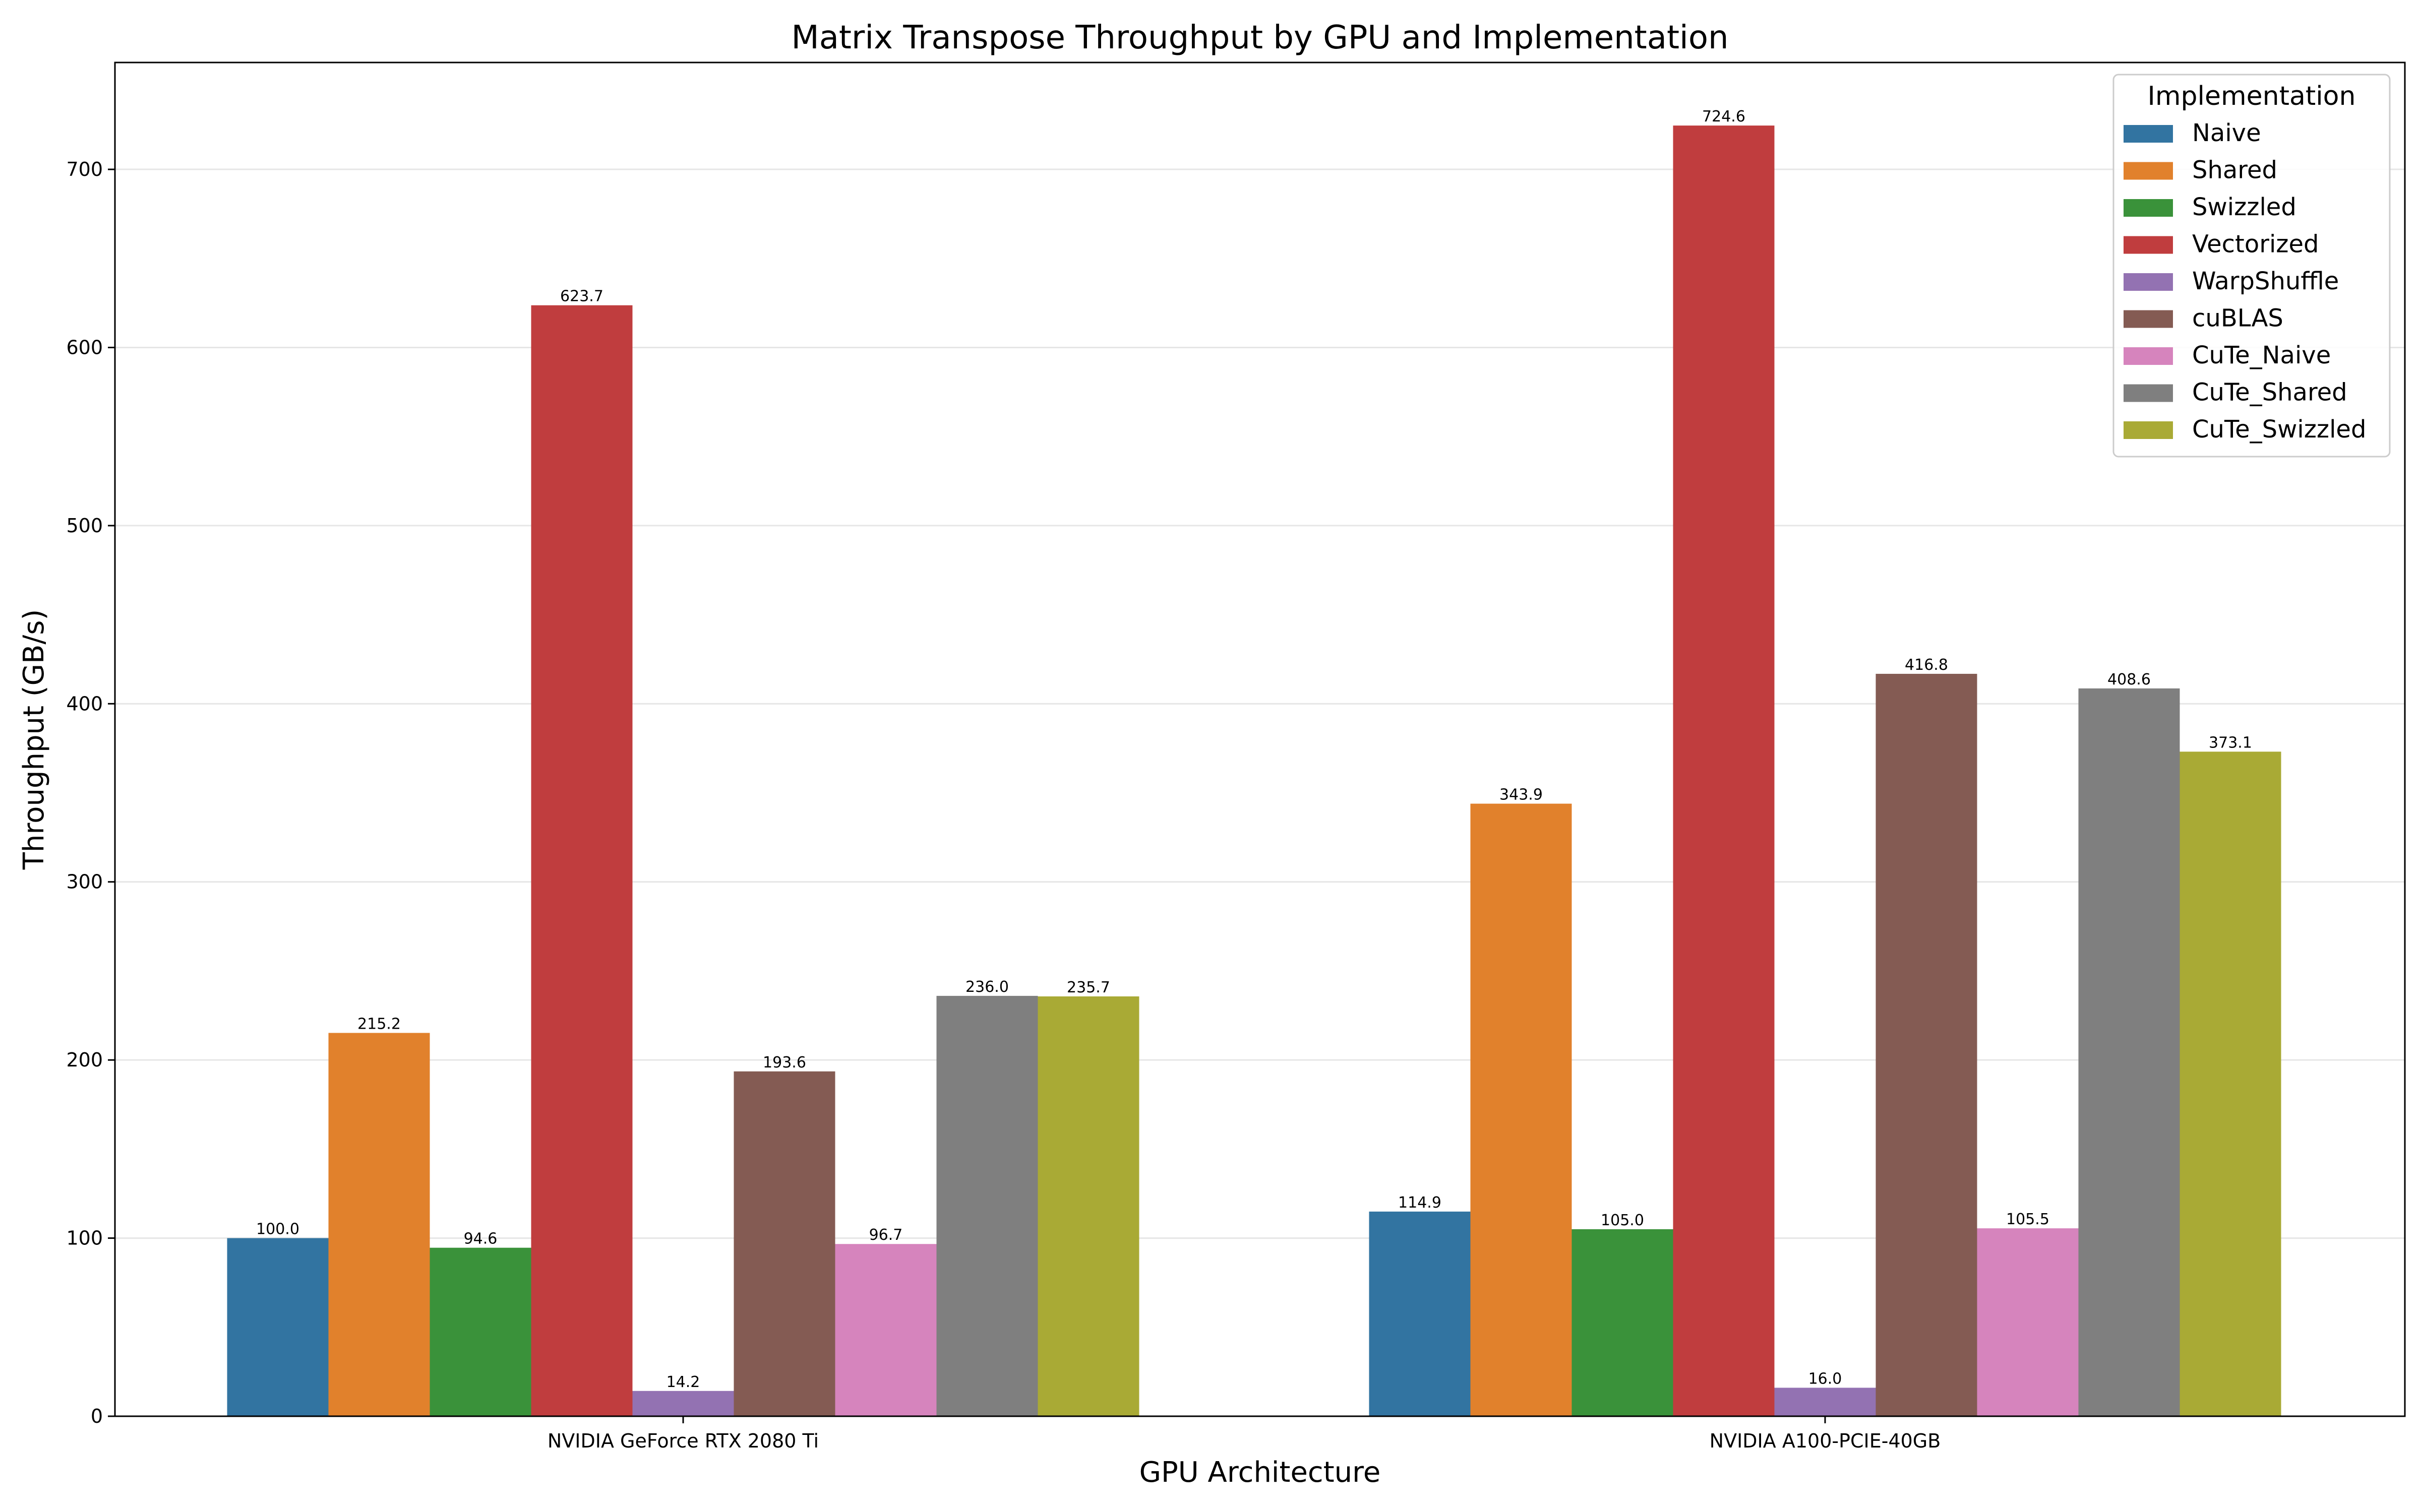 This screenshot has width=2420, height=1512. What do you see at coordinates (2279, 430) in the screenshot?
I see `legend-label: CuTe_Swizzled` at bounding box center [2279, 430].